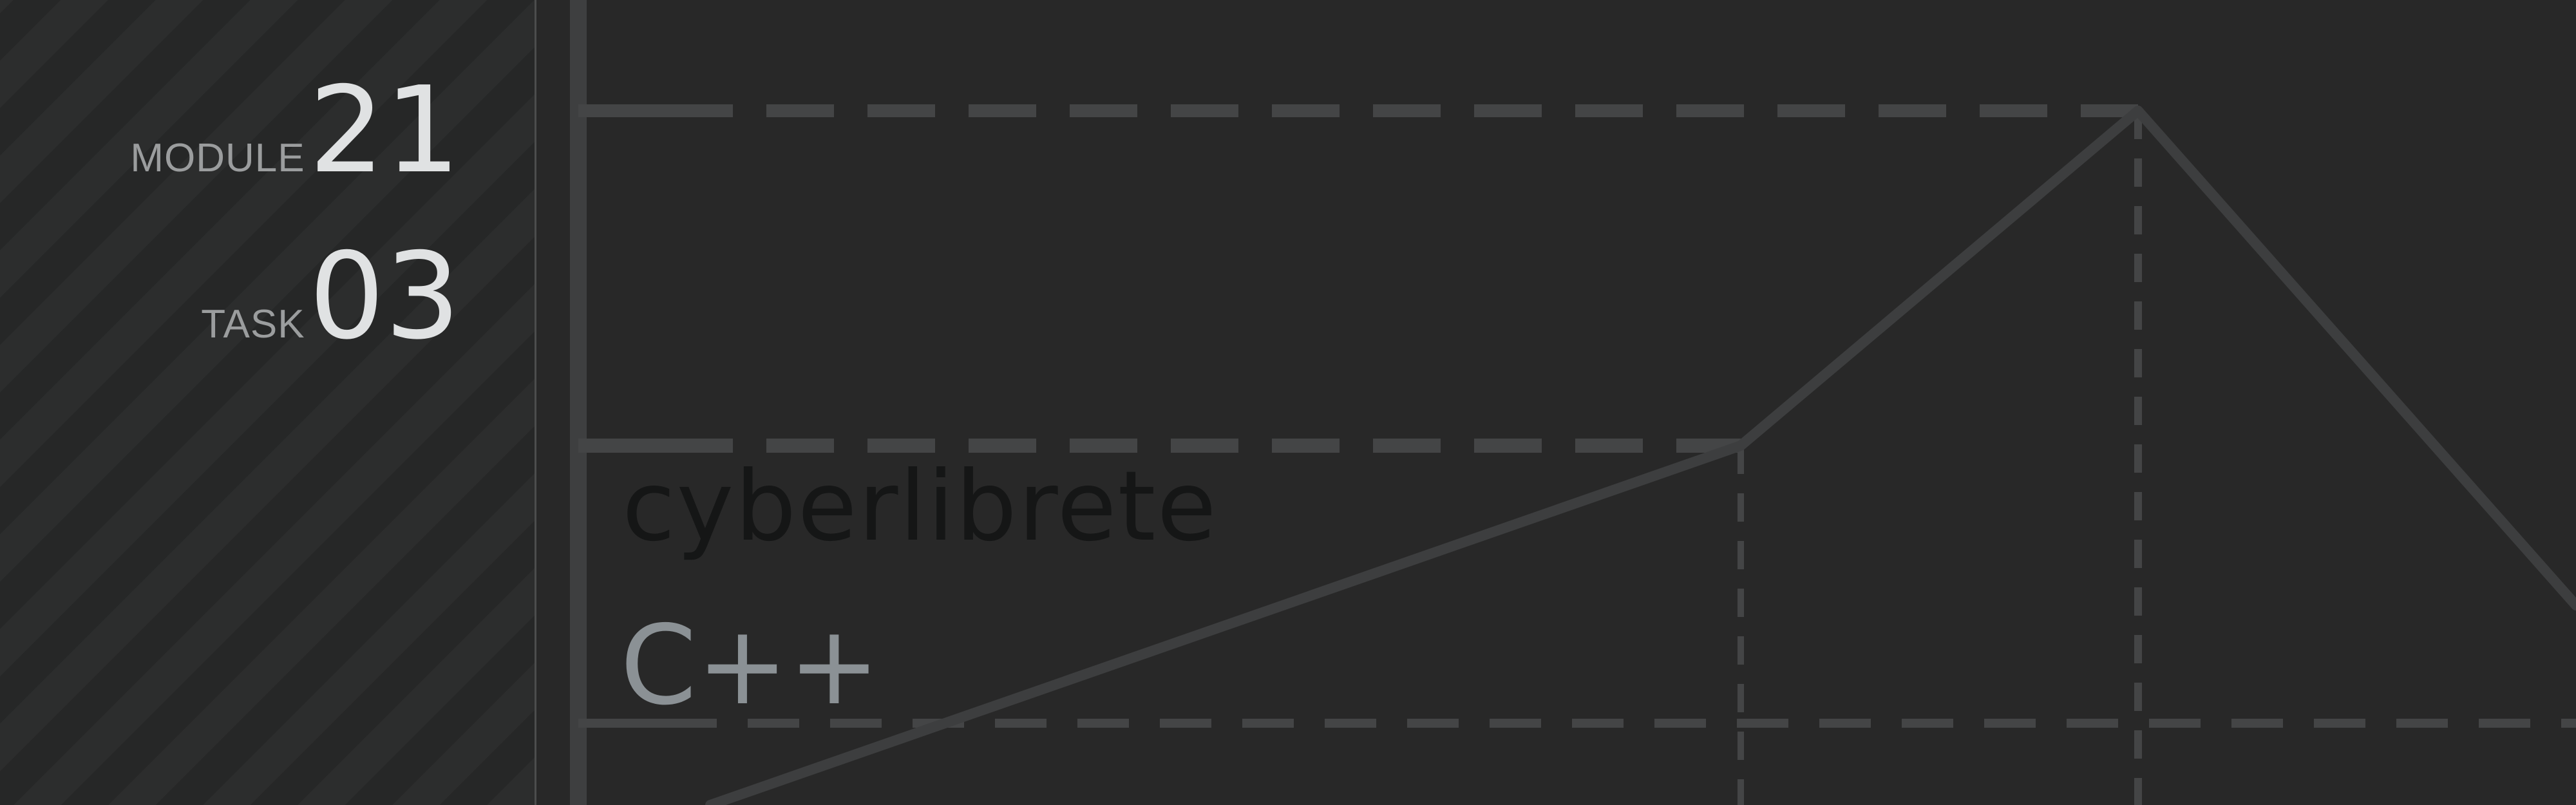 The image size is (2576, 805). I want to click on module-indicator: MODULE 21, so click(295, 130).